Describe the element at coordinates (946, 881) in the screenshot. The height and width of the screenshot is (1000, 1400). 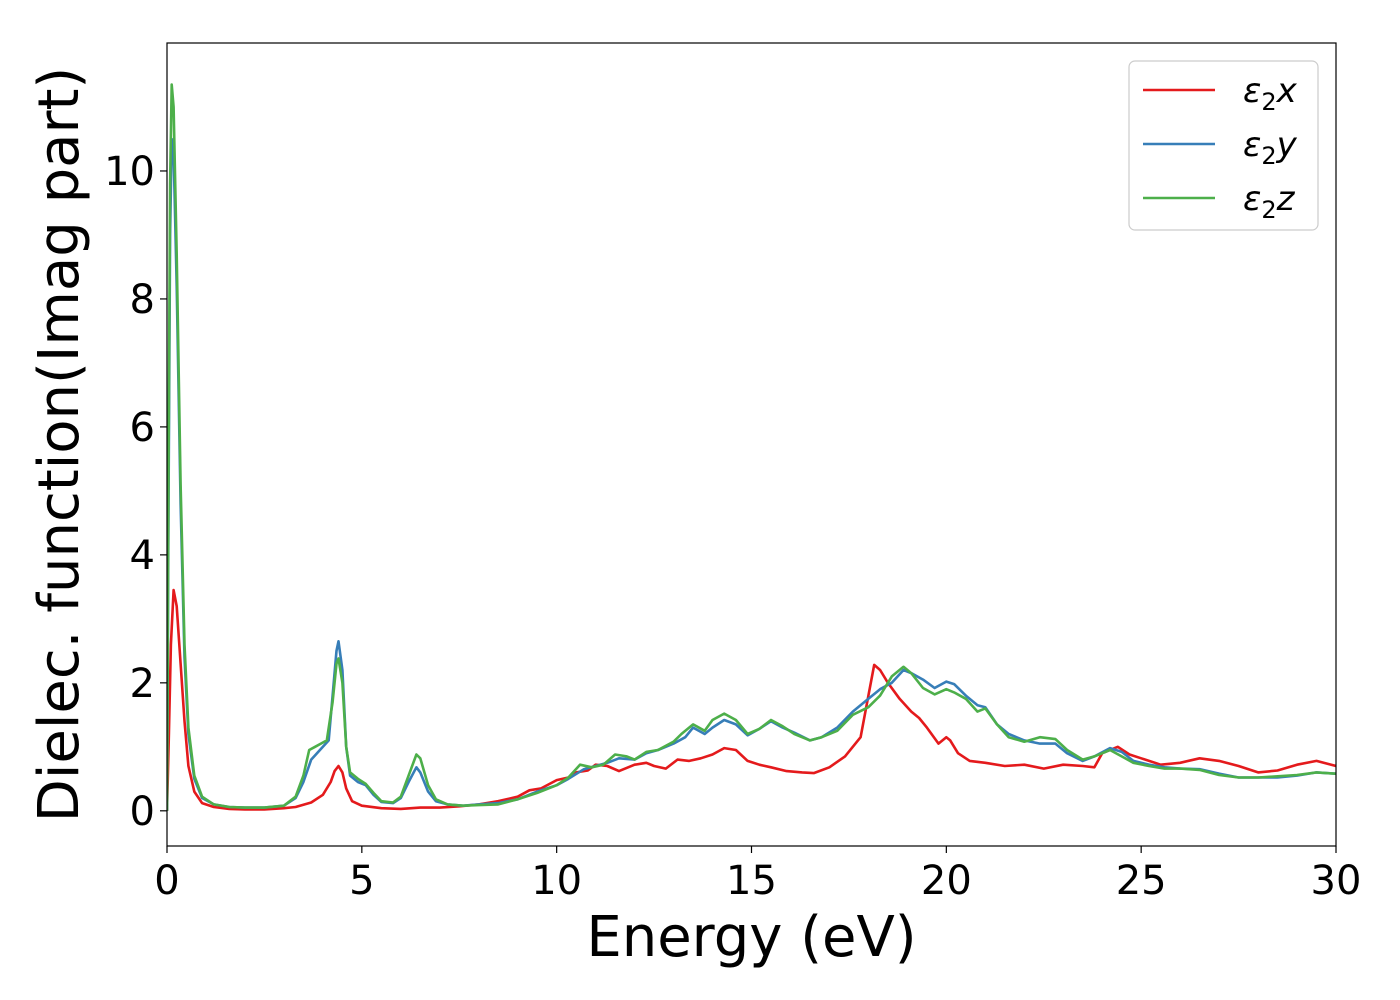
I see `x-tick-label: 20` at that location.